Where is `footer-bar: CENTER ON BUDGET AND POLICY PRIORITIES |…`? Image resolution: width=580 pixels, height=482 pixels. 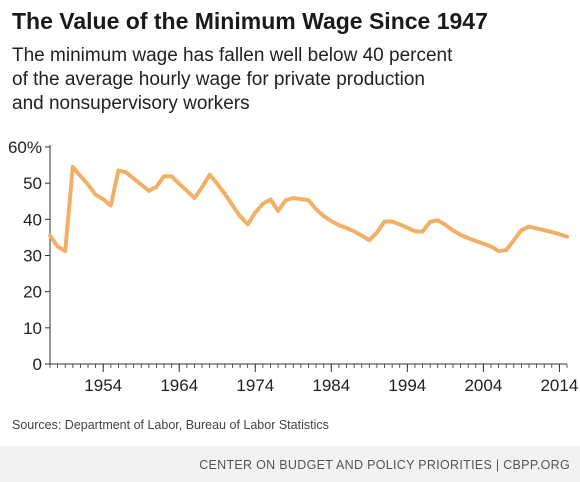
footer-bar: CENTER ON BUDGET AND POLICY PRIORITIES |… is located at coordinates (290, 464).